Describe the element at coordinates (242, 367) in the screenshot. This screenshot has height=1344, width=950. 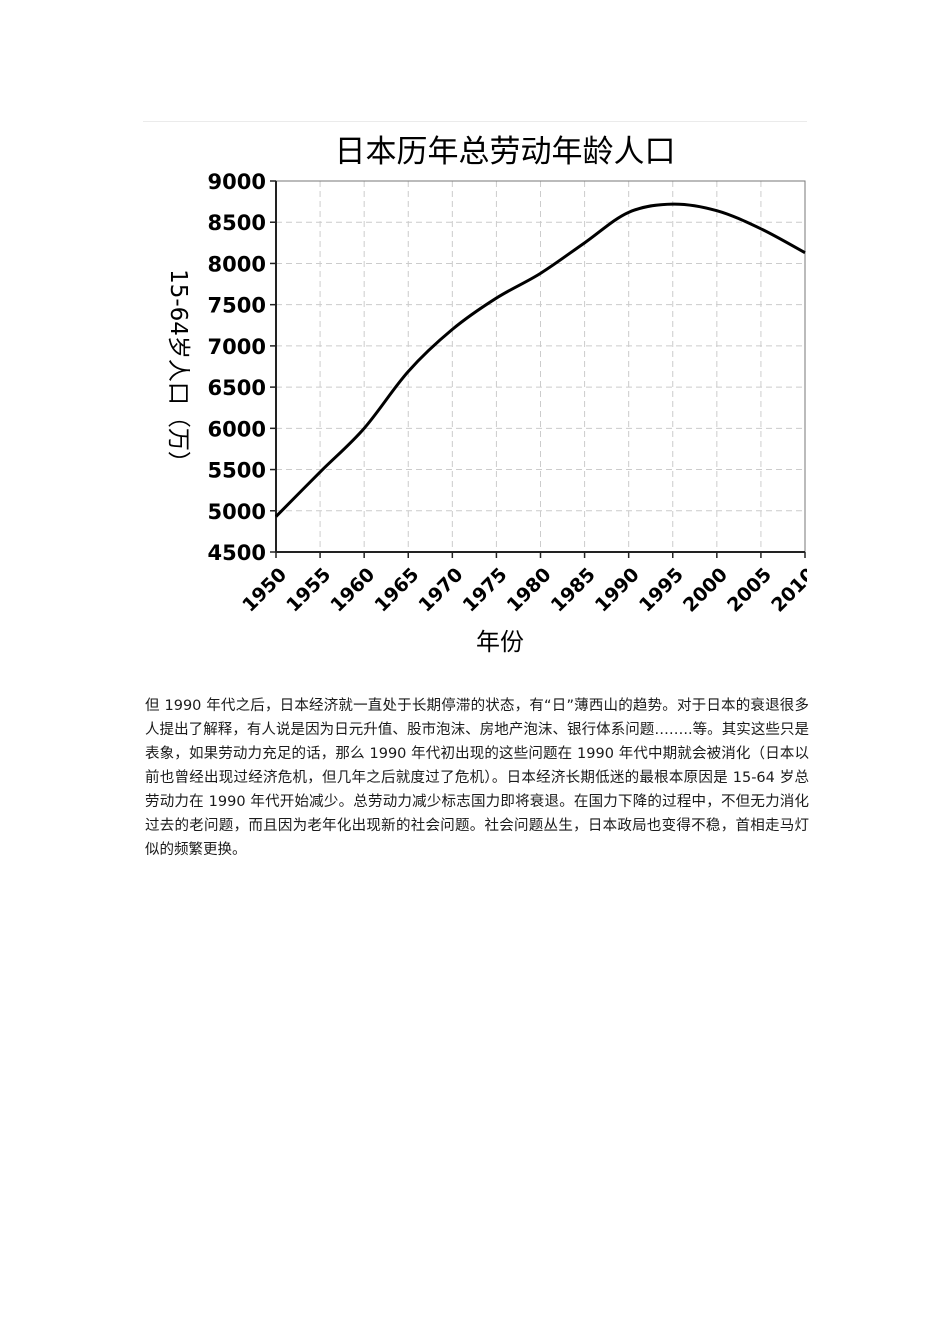
I see `y-axis-ticks: 4500 5000 5500 6000 6500 7000 7500 8000 8500 9000` at that location.